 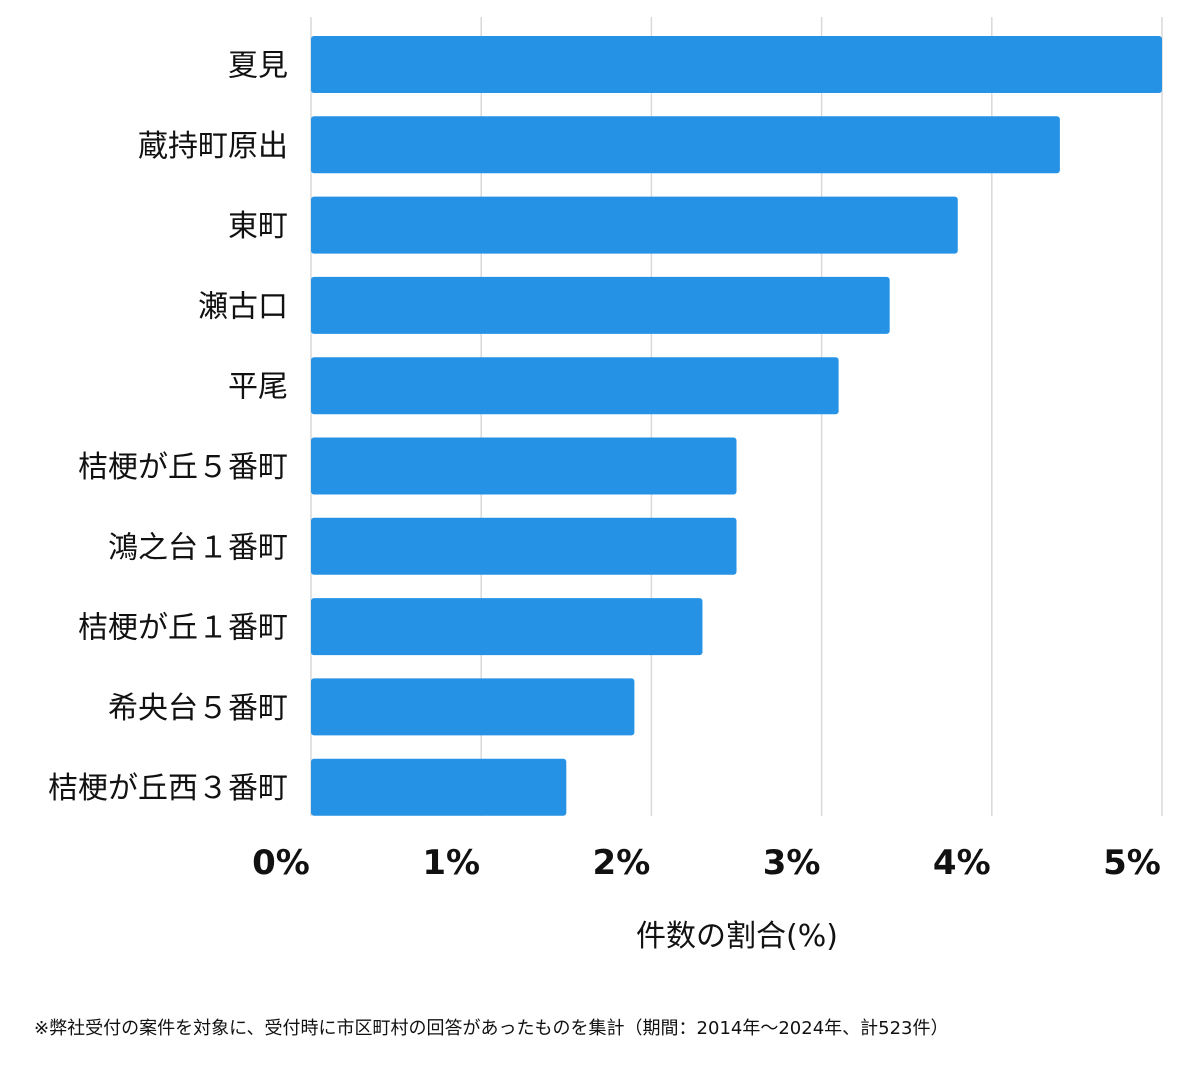 I want to click on x-tick-label: 2%, so click(x=622, y=863).